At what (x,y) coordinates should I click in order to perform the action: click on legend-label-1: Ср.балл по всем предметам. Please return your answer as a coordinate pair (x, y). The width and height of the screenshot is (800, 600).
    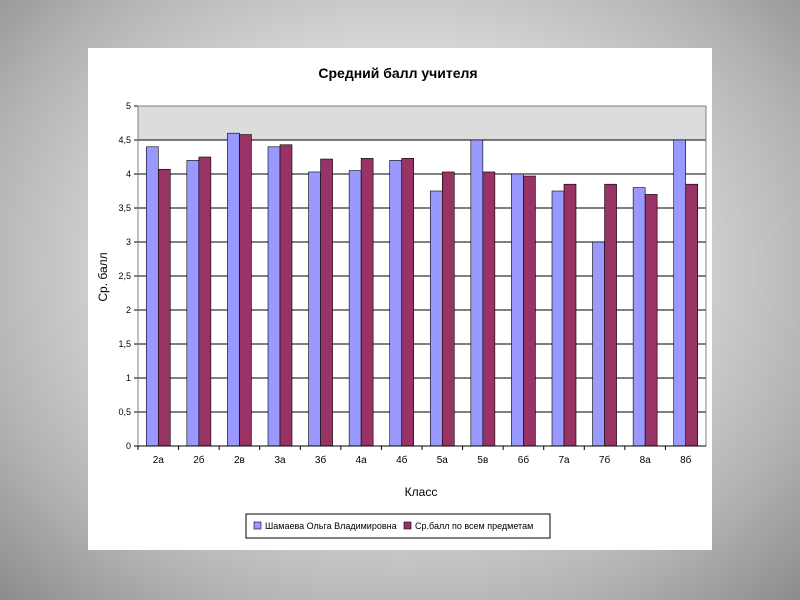
    Looking at the image, I should click on (474, 526).